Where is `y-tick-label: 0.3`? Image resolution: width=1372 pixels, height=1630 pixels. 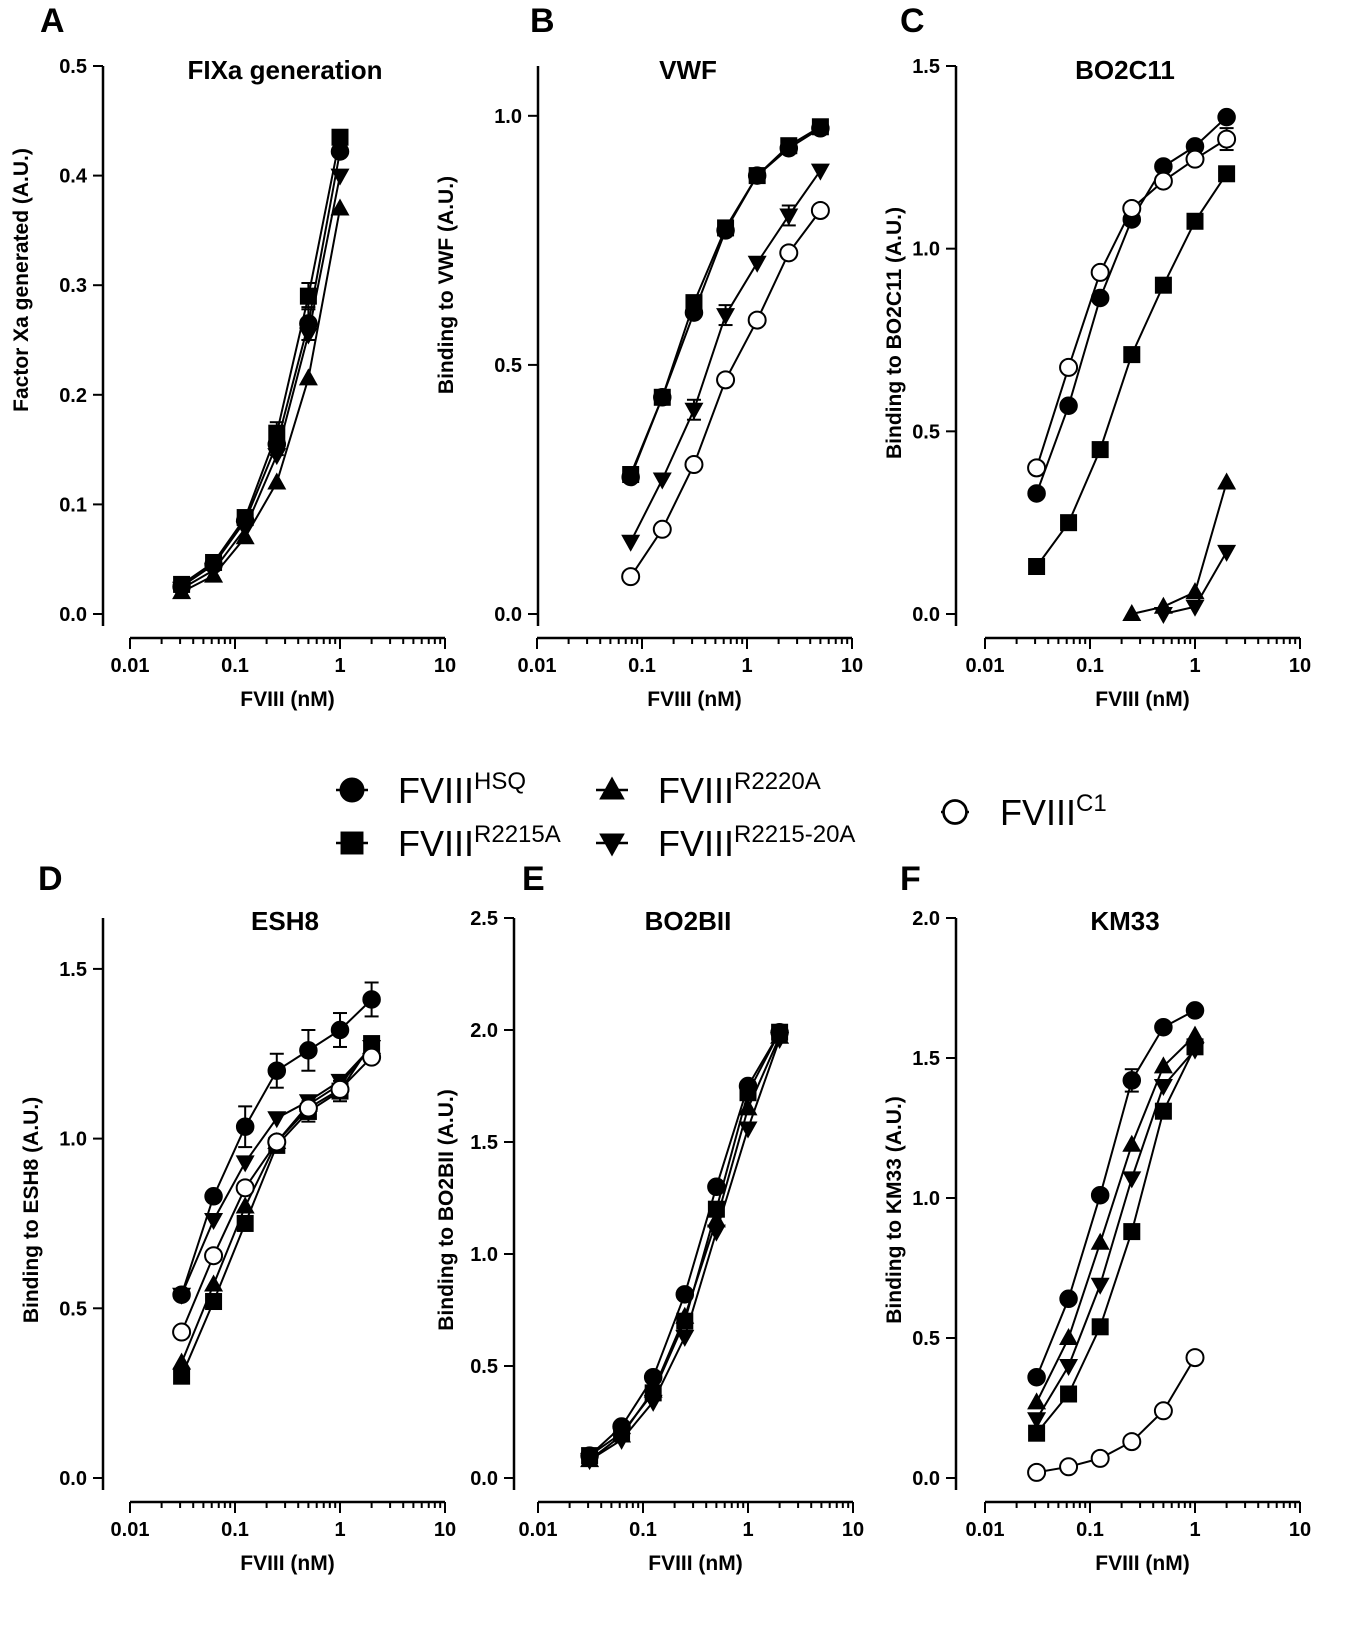
y-tick-label: 0.3 is located at coordinates (73, 286).